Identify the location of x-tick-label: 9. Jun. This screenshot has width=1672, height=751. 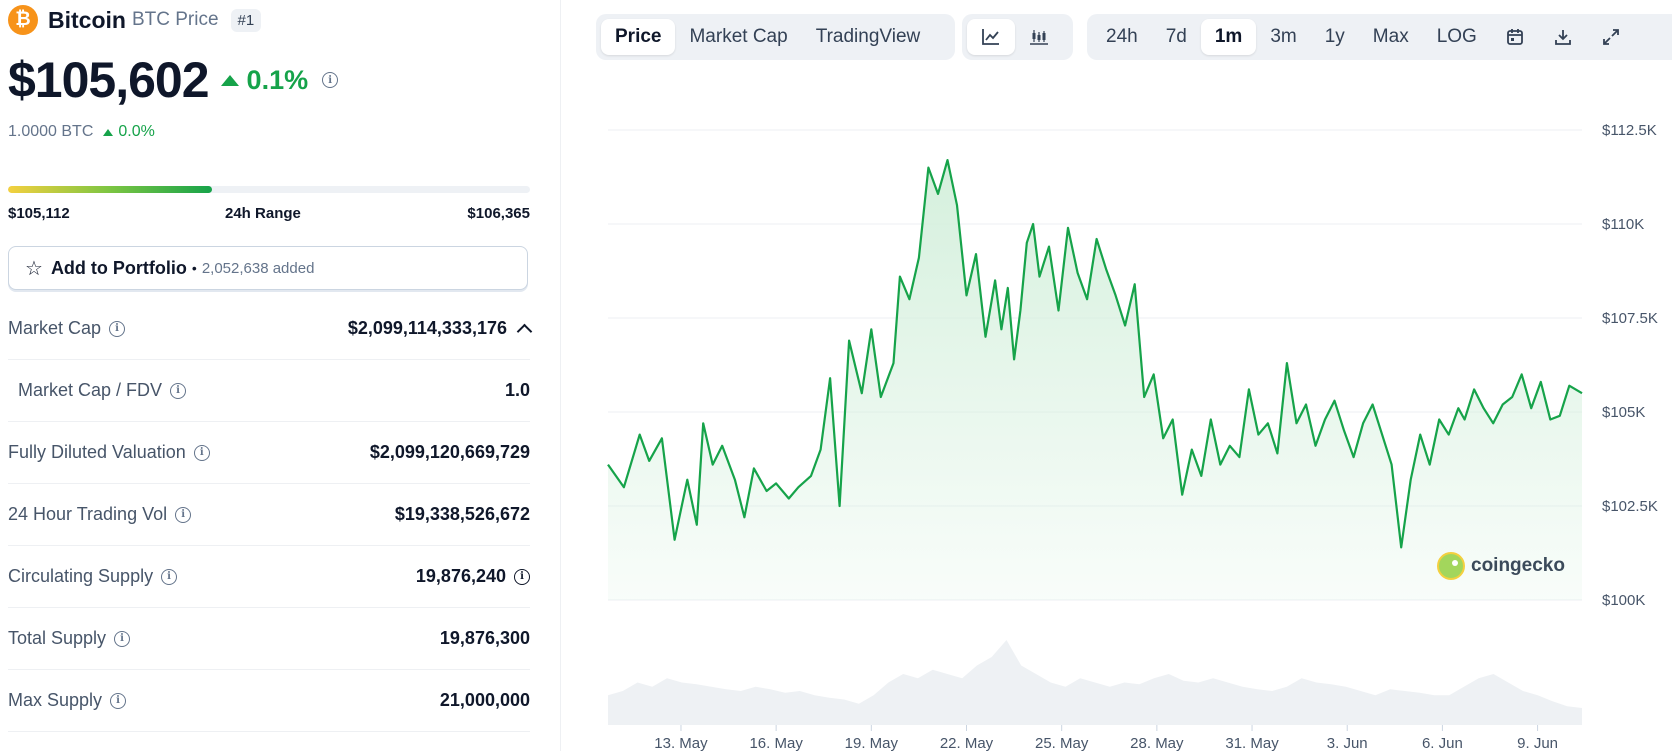
(1537, 743).